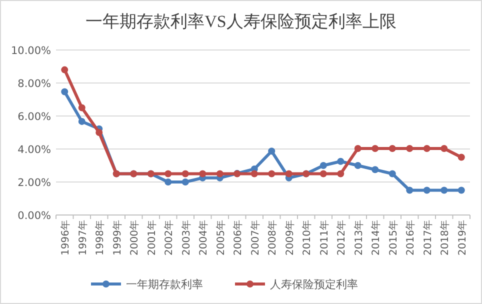 The image size is (482, 304). What do you see at coordinates (134, 238) in the screenshot?
I see `x-tick-label: 2000年` at bounding box center [134, 238].